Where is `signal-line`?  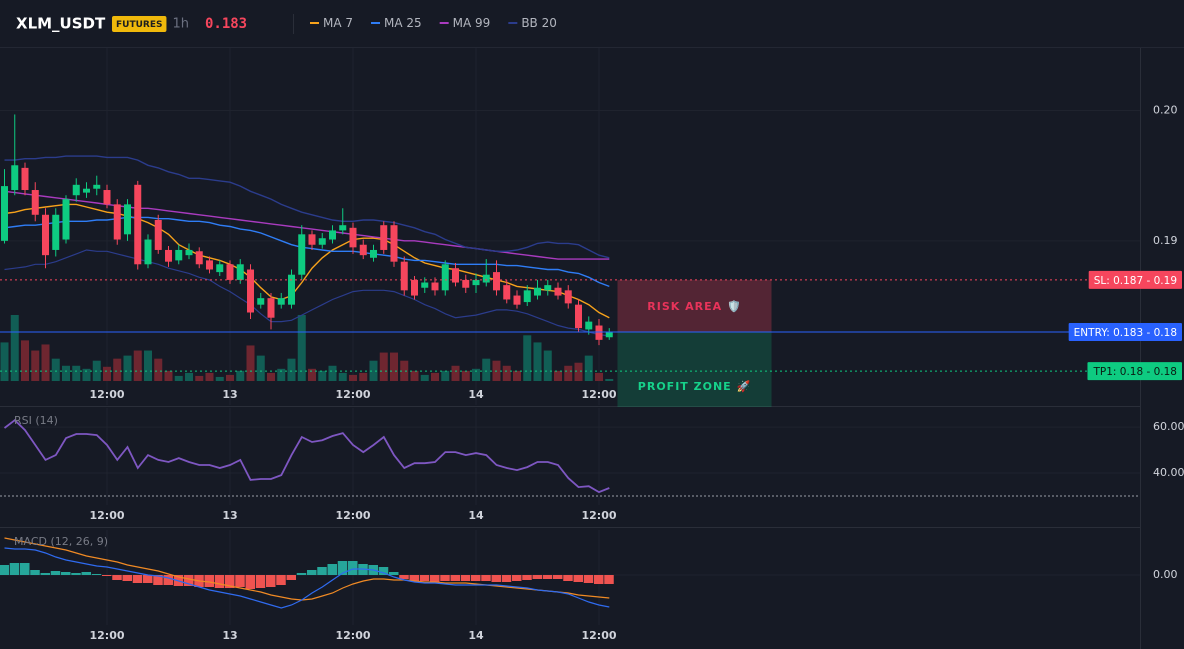 signal-line is located at coordinates (307, 569).